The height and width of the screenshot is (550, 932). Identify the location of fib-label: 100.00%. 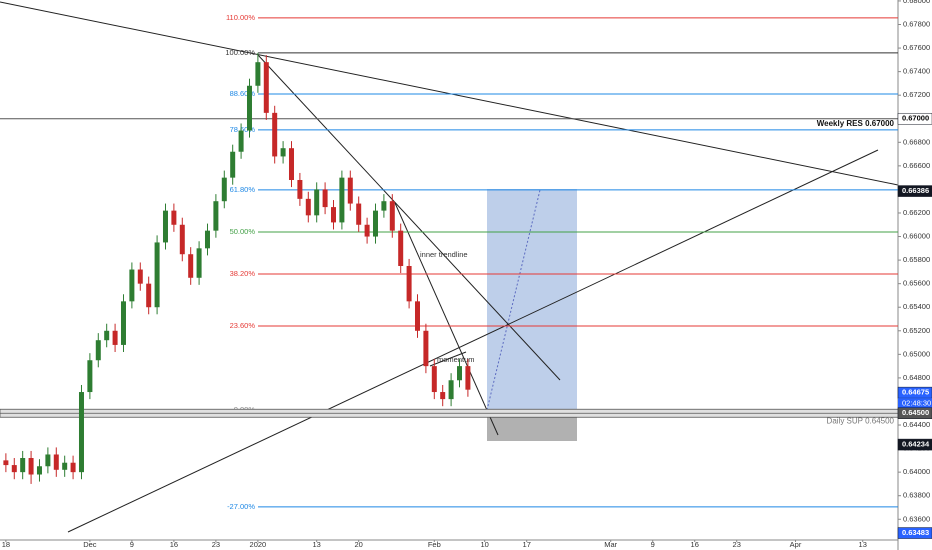
(240, 52).